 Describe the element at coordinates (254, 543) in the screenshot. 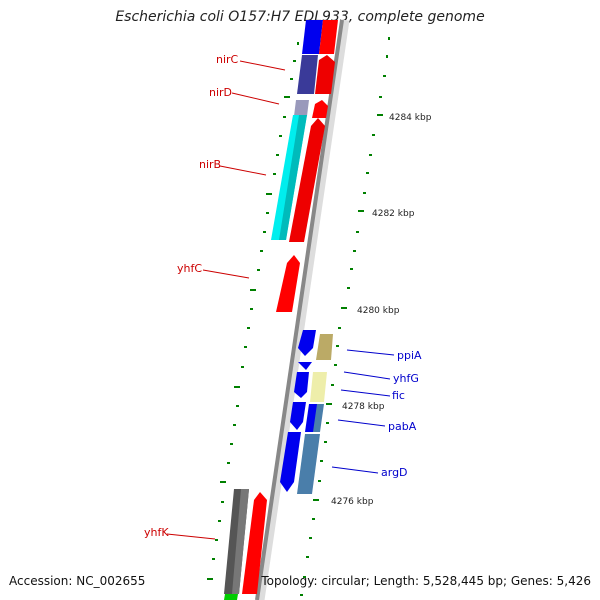

I see `feature-yhfK-red` at that location.